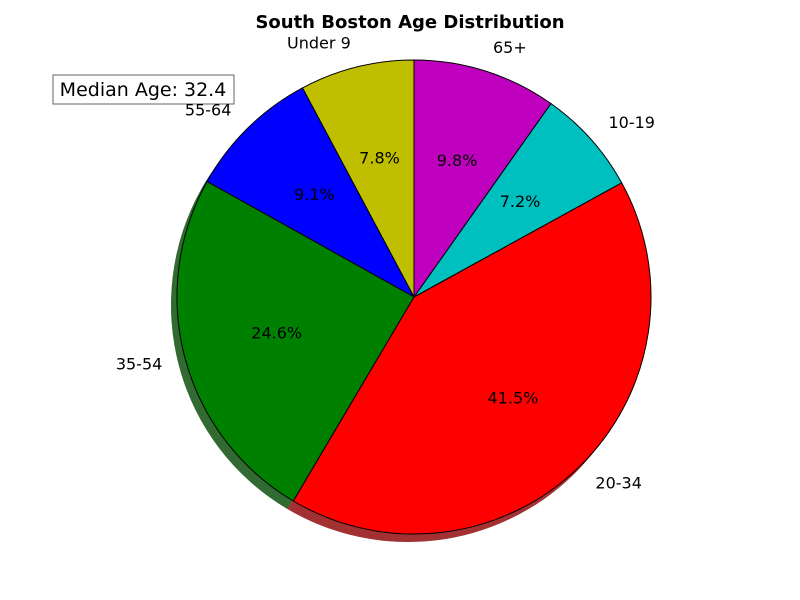 This screenshot has height=600, width=800. I want to click on slice-label-10-19: 10-19, so click(631, 122).